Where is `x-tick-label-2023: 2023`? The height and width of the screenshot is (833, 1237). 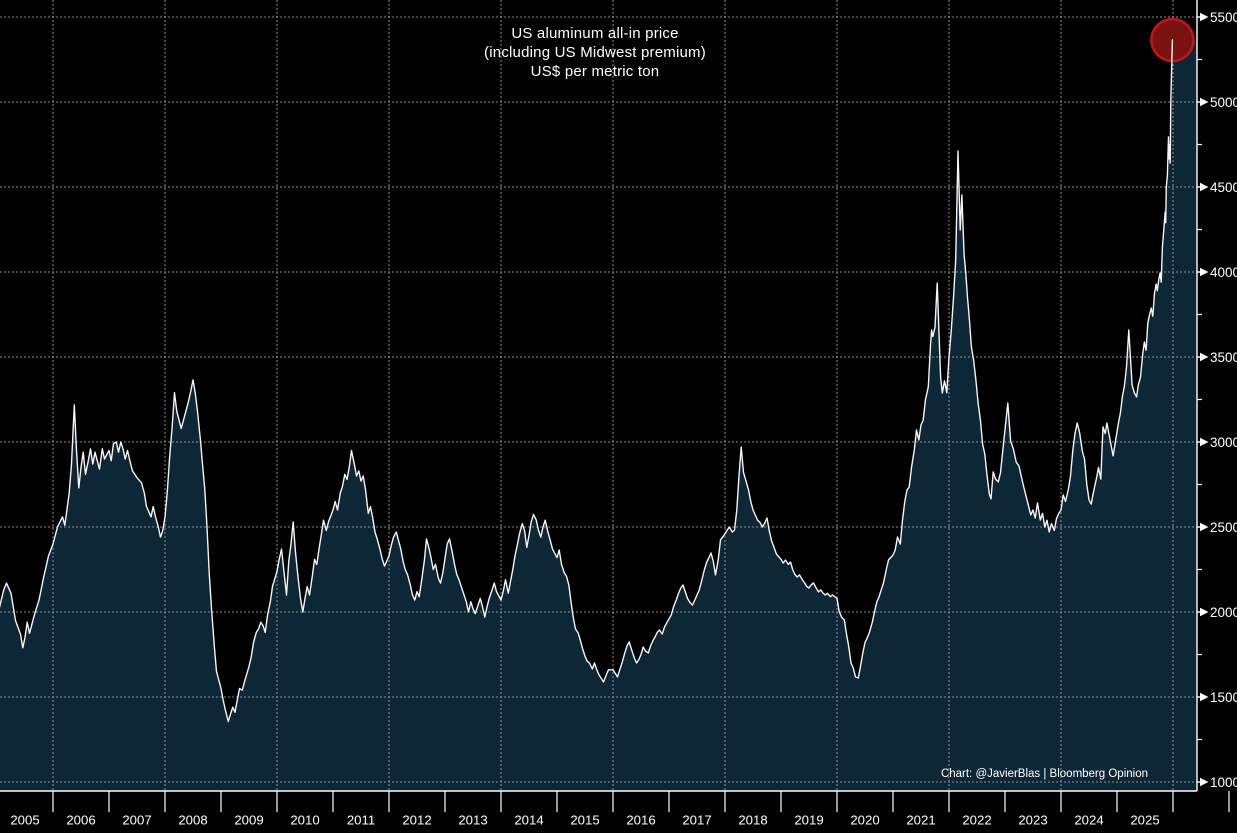
x-tick-label-2023: 2023 is located at coordinates (1032, 820).